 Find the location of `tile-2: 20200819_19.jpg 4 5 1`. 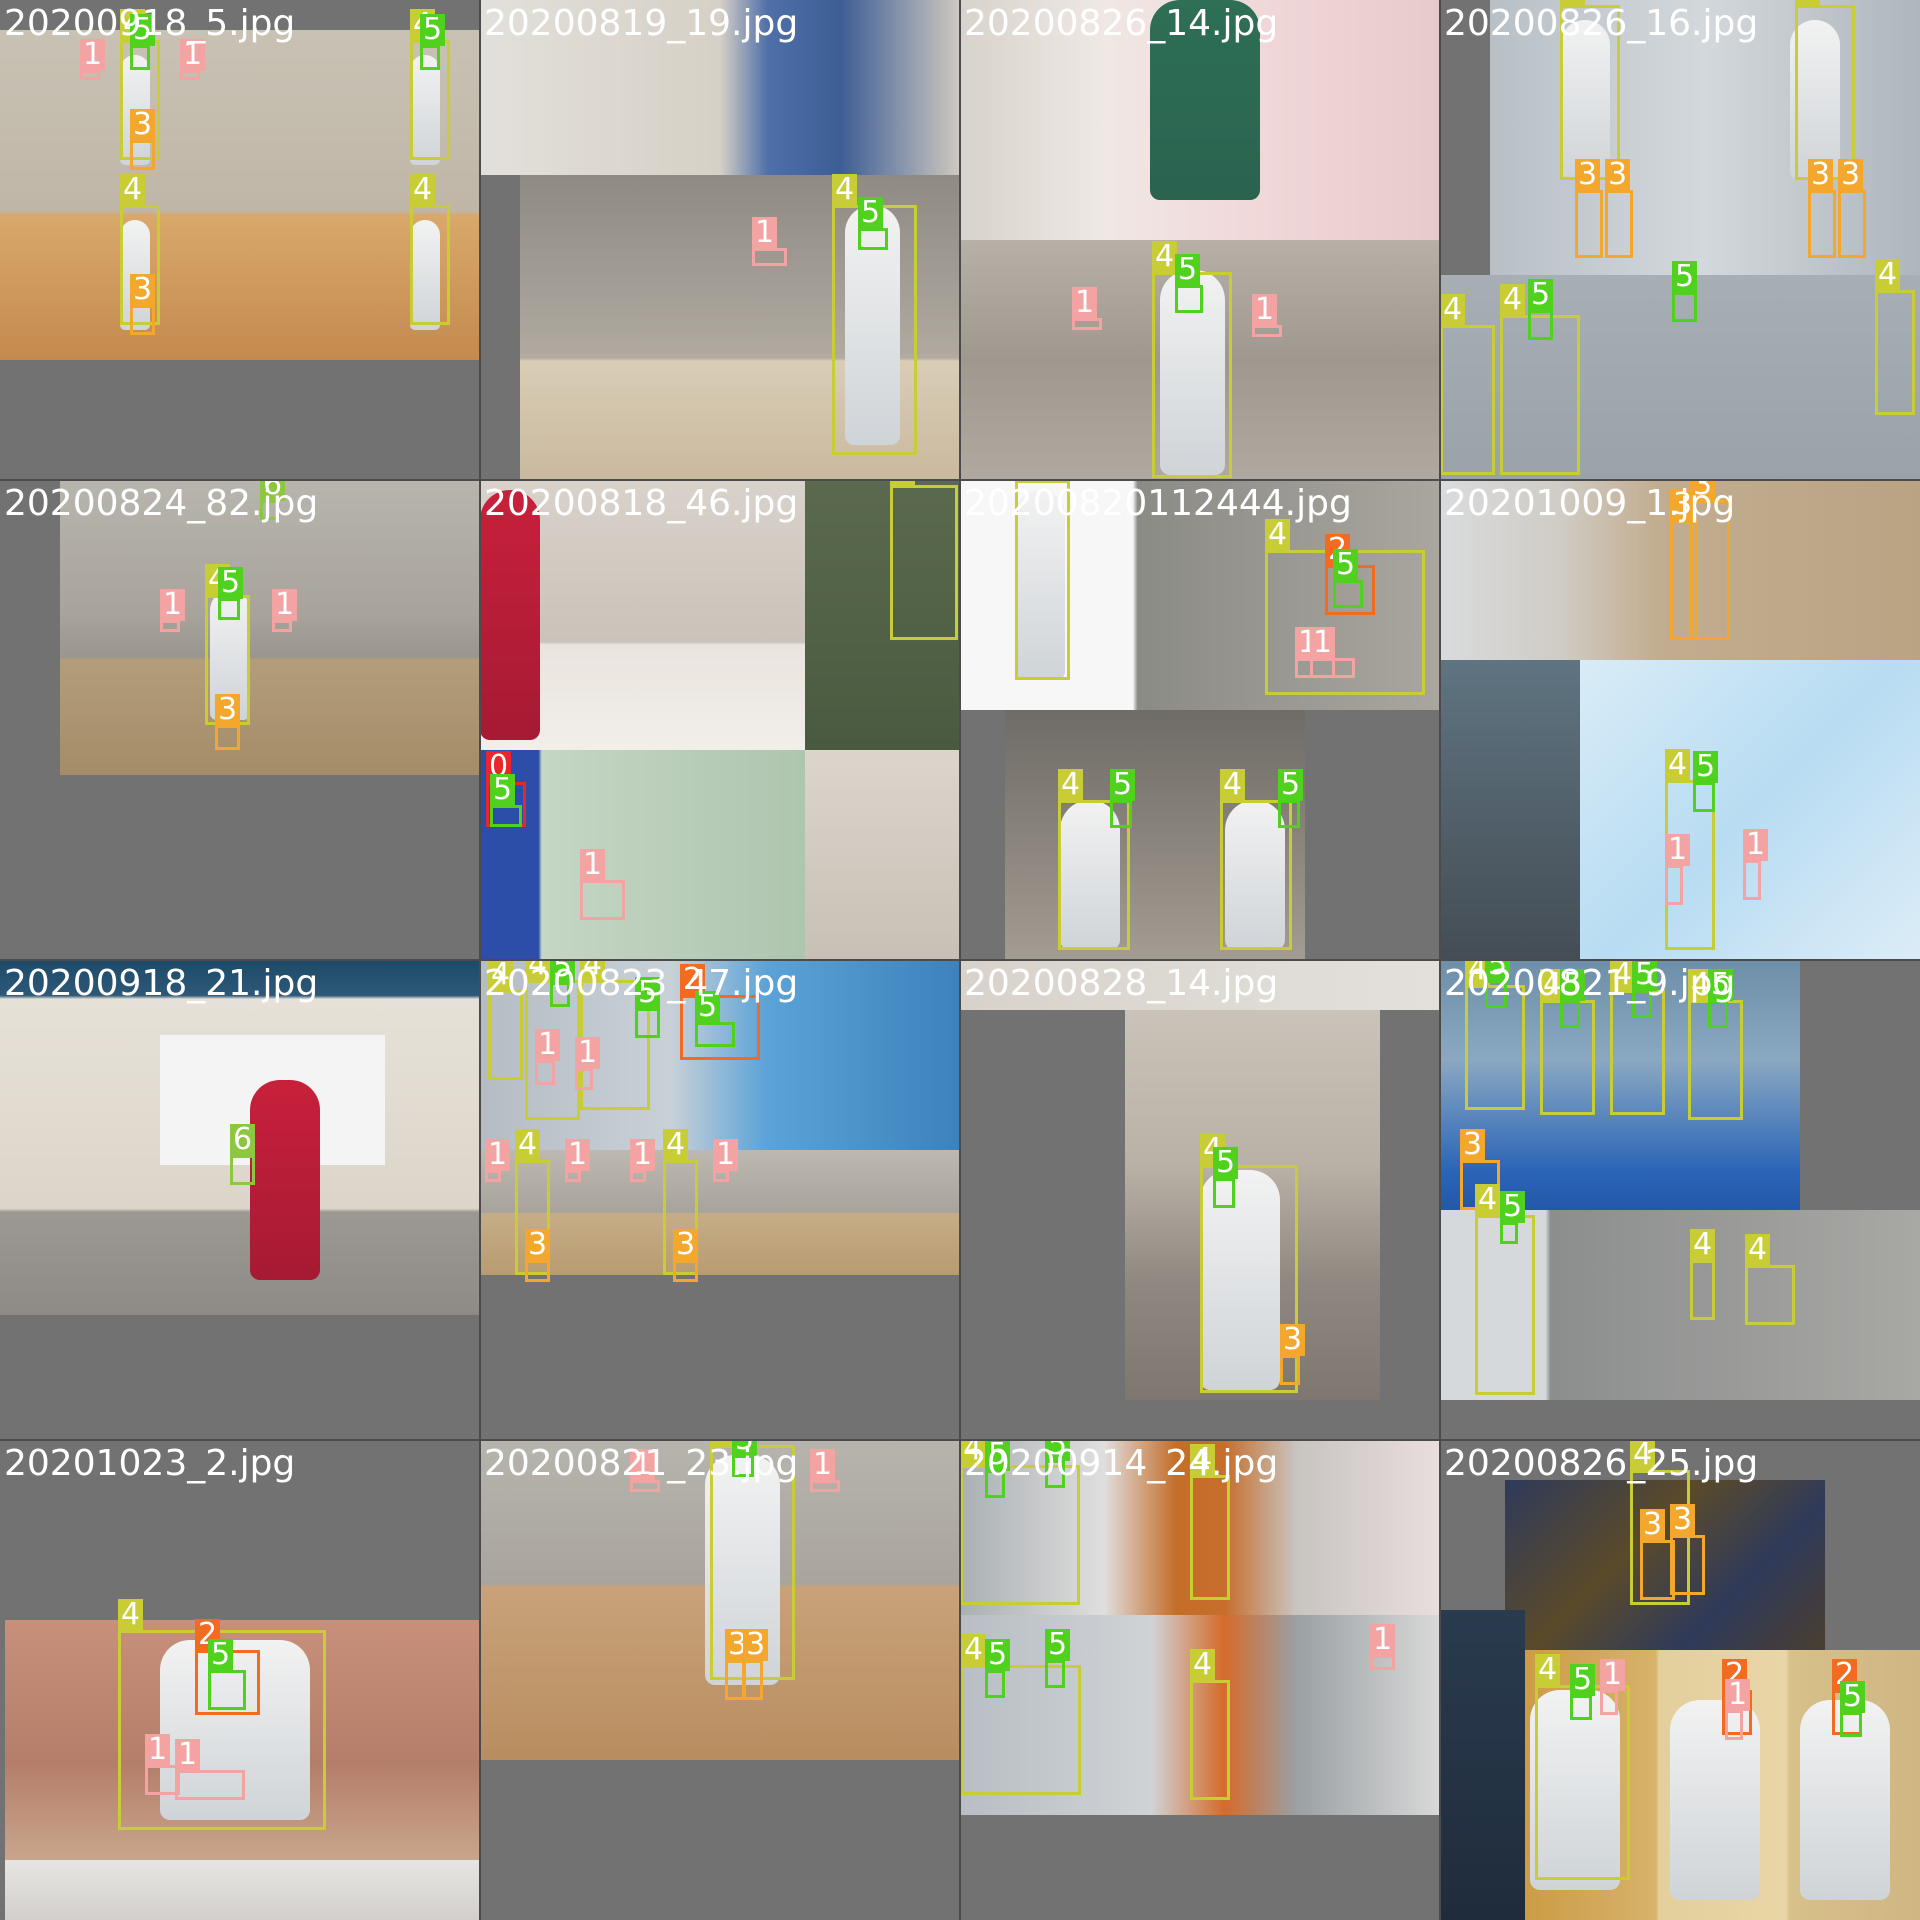

tile-2: 20200819_19.jpg 4 5 1 is located at coordinates (720, 240).